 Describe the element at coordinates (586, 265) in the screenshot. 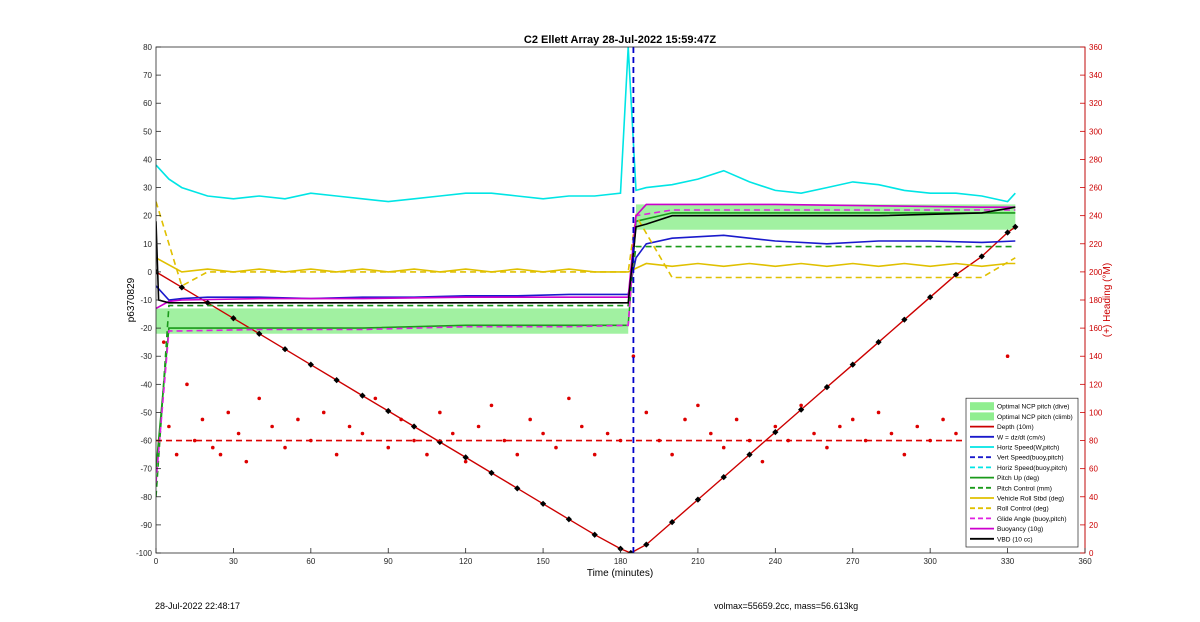

I see `series-roll` at that location.